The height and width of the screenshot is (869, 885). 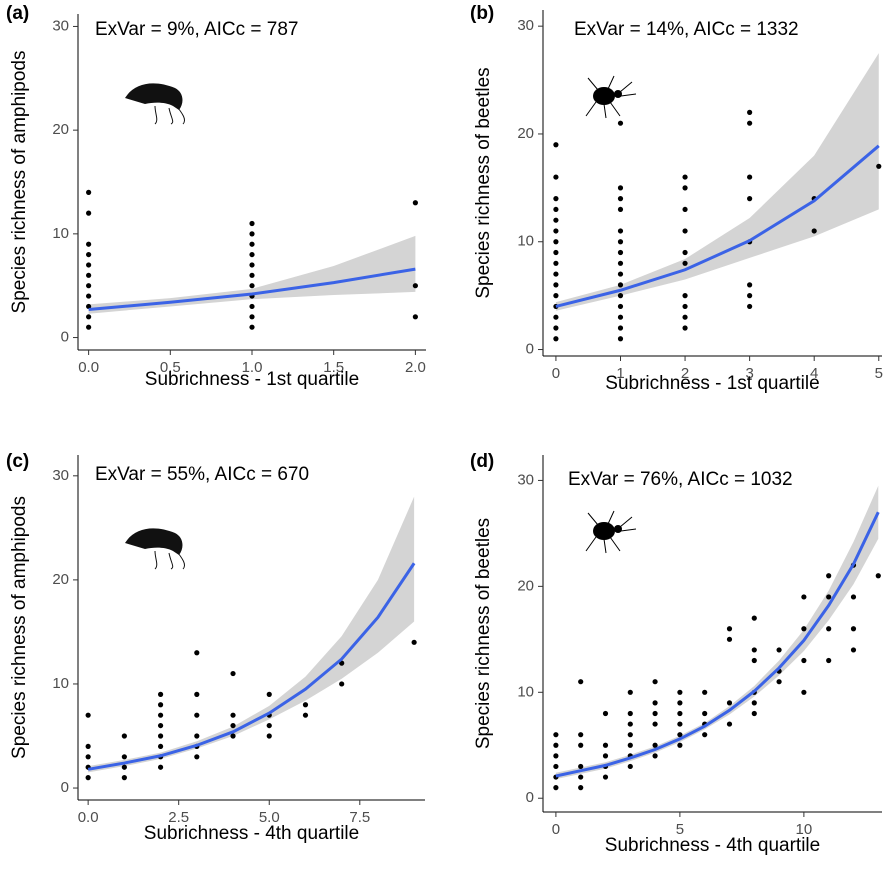 I want to click on panel-label: (c), so click(x=17, y=461).